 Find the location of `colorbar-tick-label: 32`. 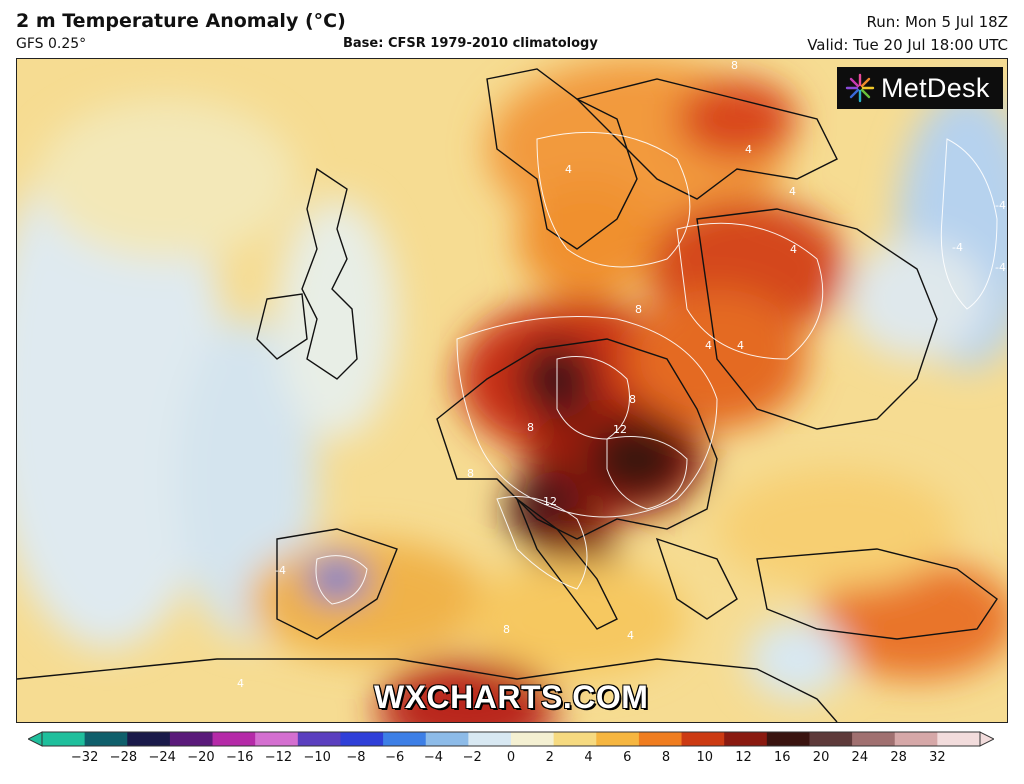

colorbar-tick-label: 32 is located at coordinates (937, 757).